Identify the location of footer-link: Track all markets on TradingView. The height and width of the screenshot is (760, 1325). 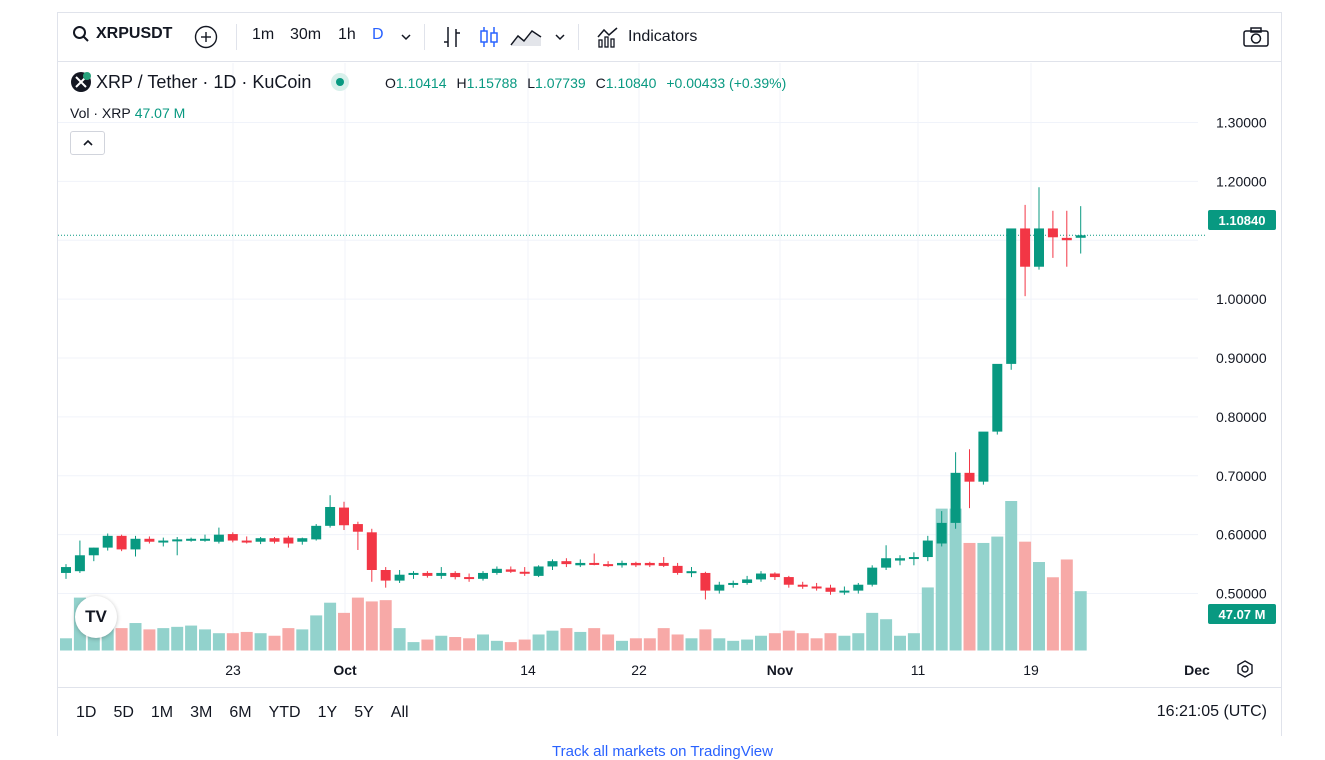
(662, 751).